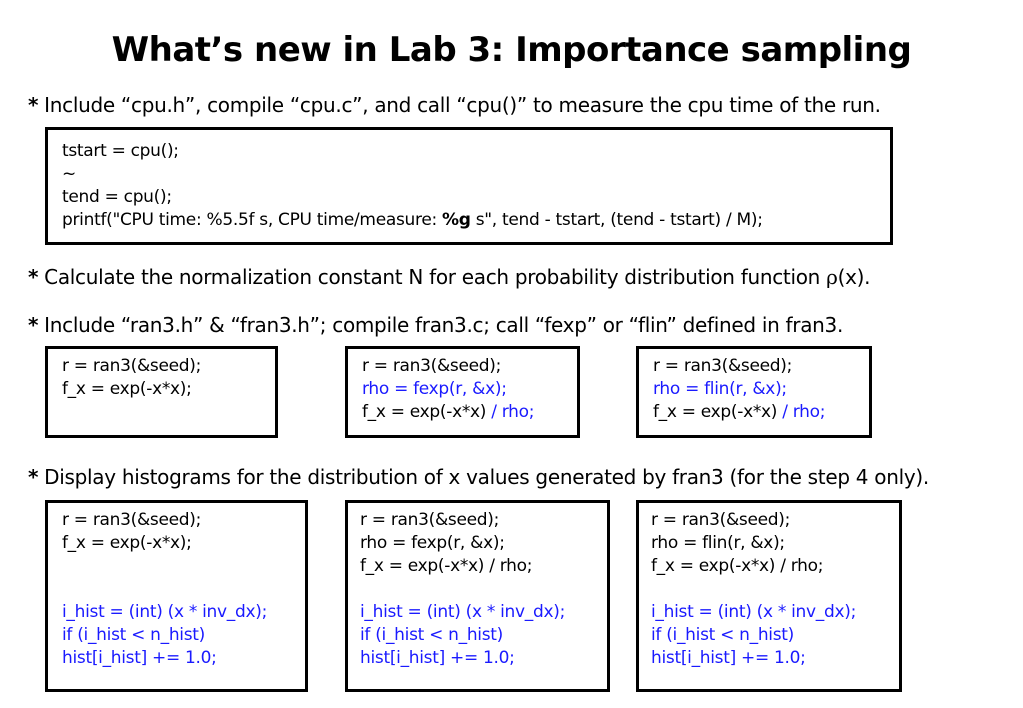 The height and width of the screenshot is (708, 1023). I want to click on code-line: tend = cpu();, so click(117, 197).